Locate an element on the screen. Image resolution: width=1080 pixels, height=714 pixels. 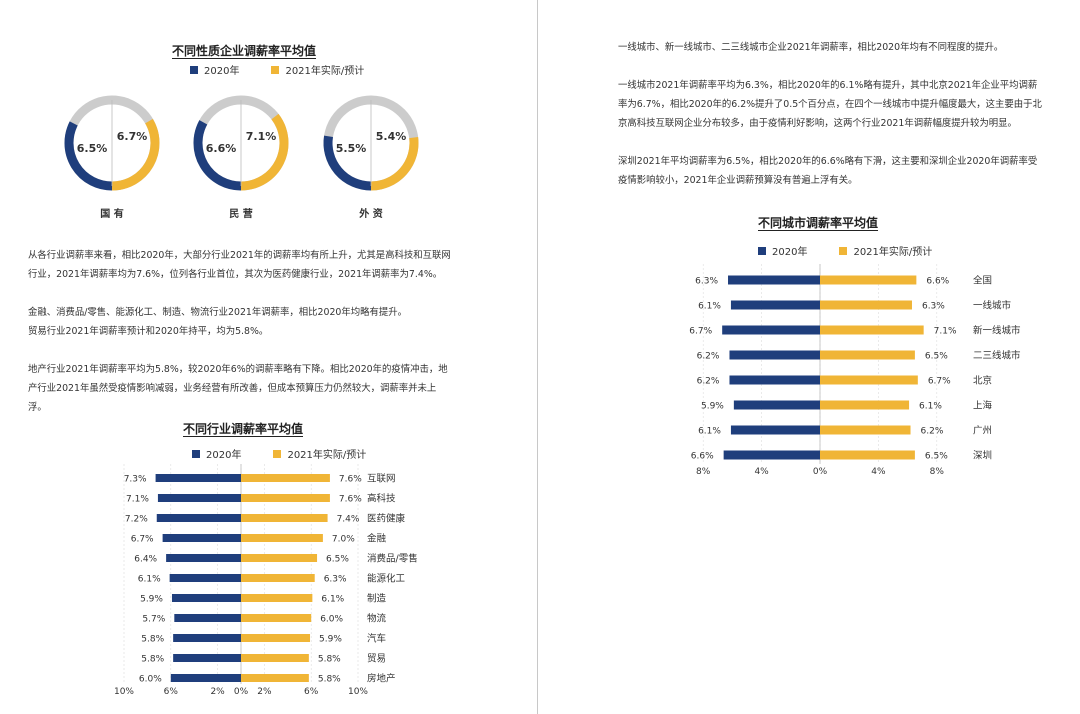
data-label-2021: 6.6% is located at coordinates (937, 282).